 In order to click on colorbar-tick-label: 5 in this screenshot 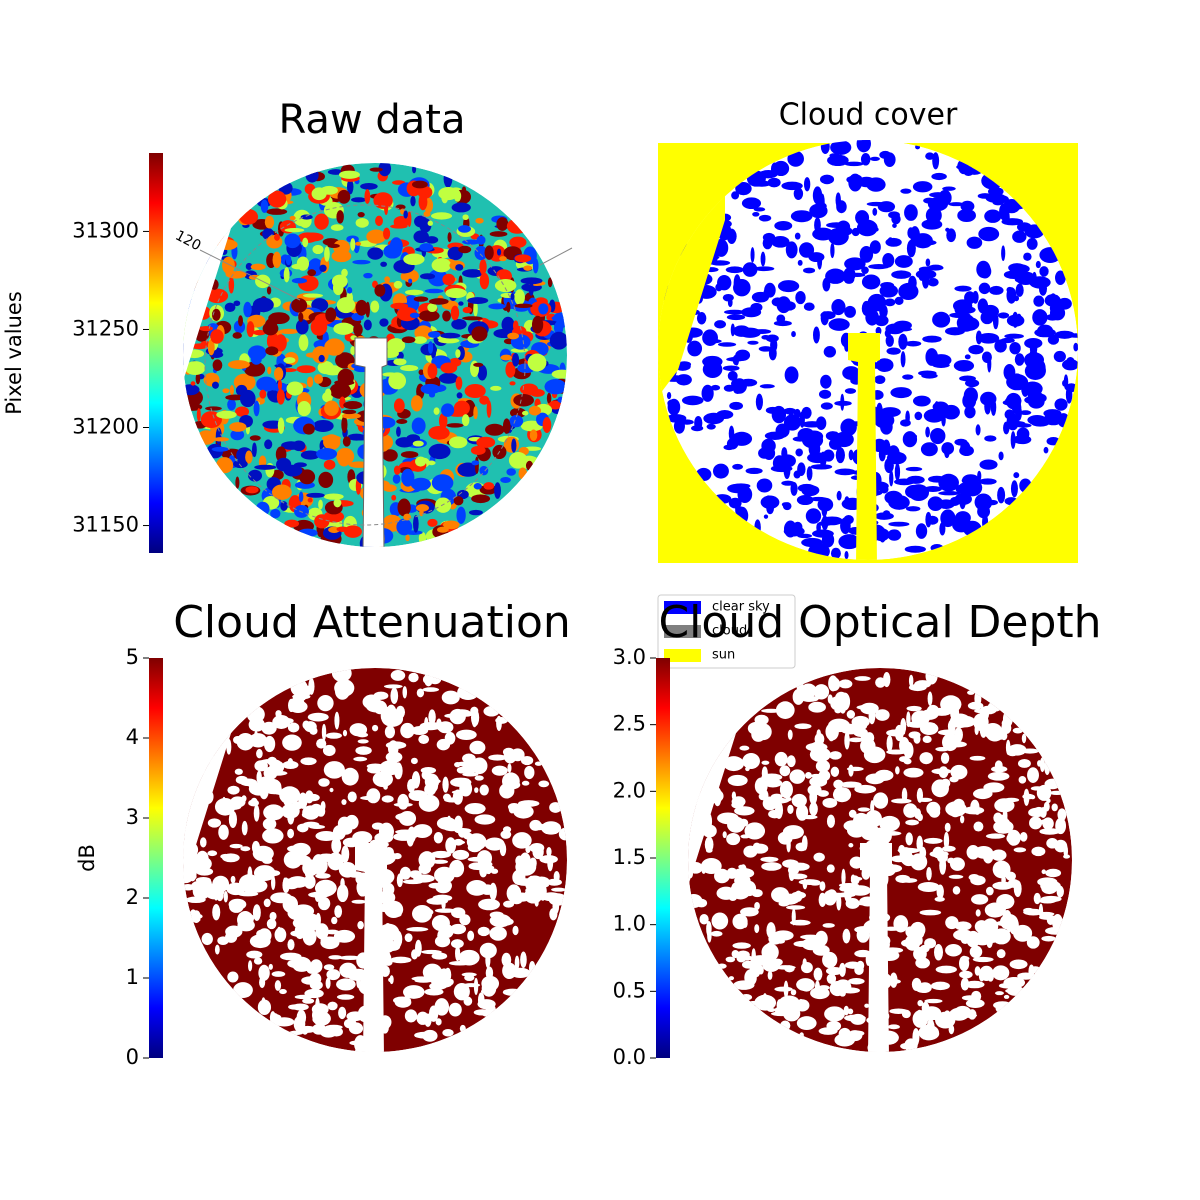, I will do `click(132, 657)`.